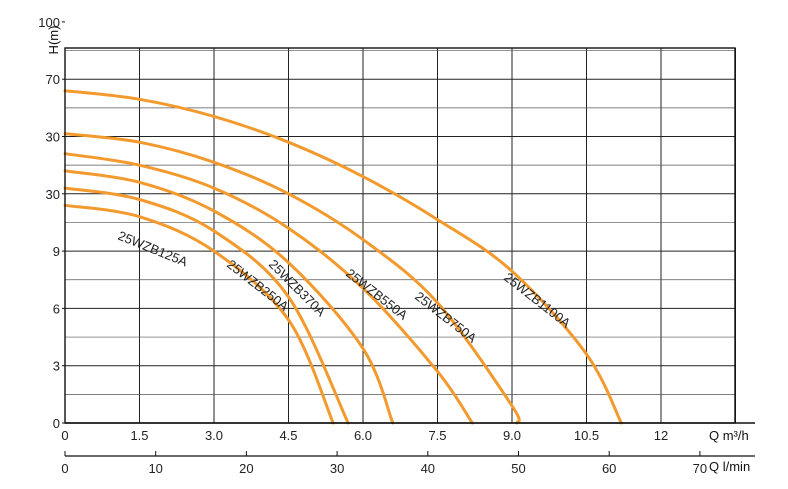 The image size is (788, 489). What do you see at coordinates (518, 468) in the screenshot?
I see `x2-tick-label: 50` at bounding box center [518, 468].